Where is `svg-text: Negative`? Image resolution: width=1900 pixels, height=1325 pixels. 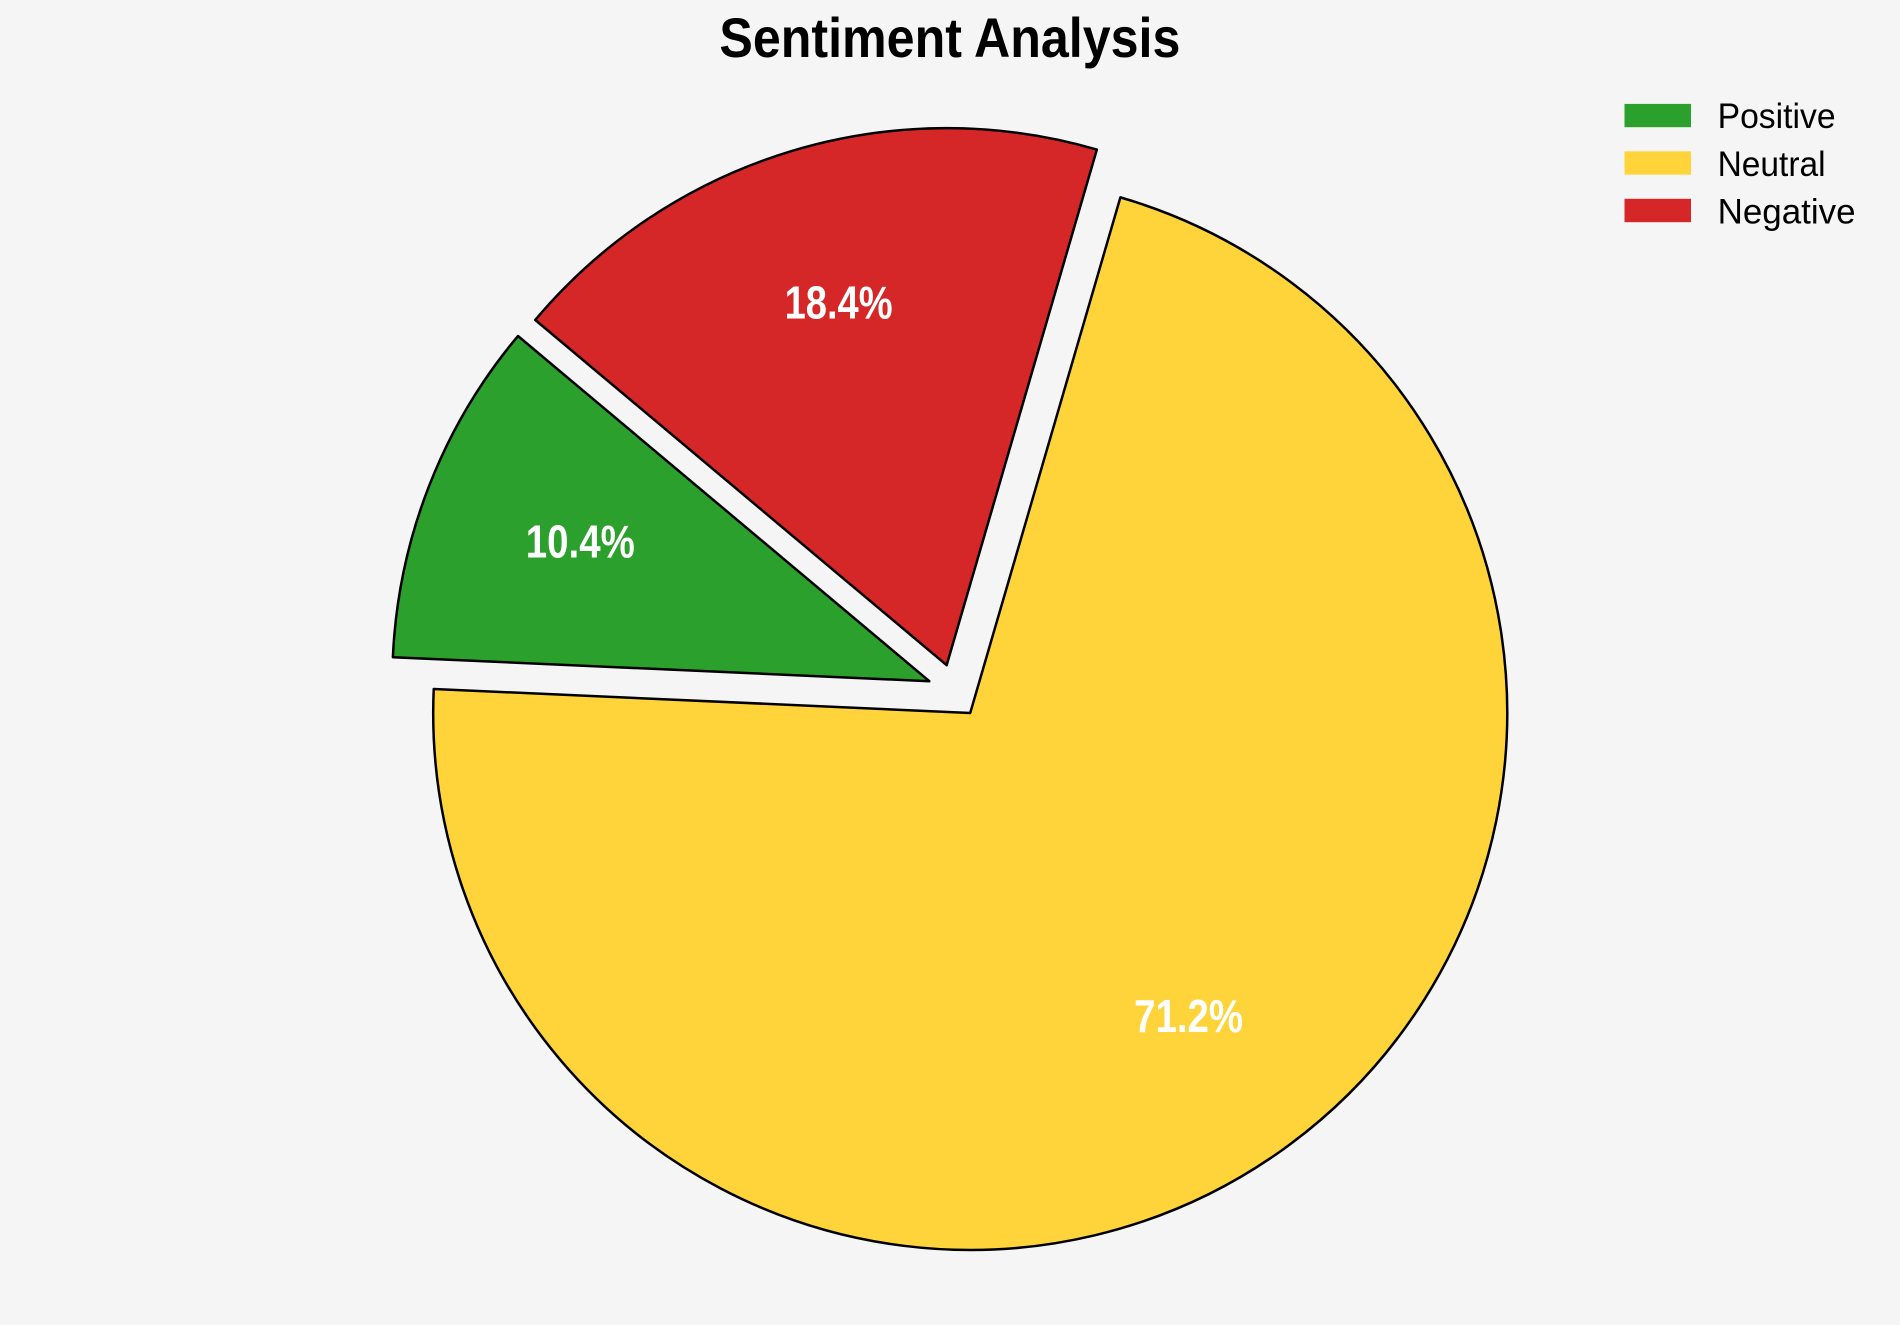
svg-text: Negative is located at coordinates (1787, 211).